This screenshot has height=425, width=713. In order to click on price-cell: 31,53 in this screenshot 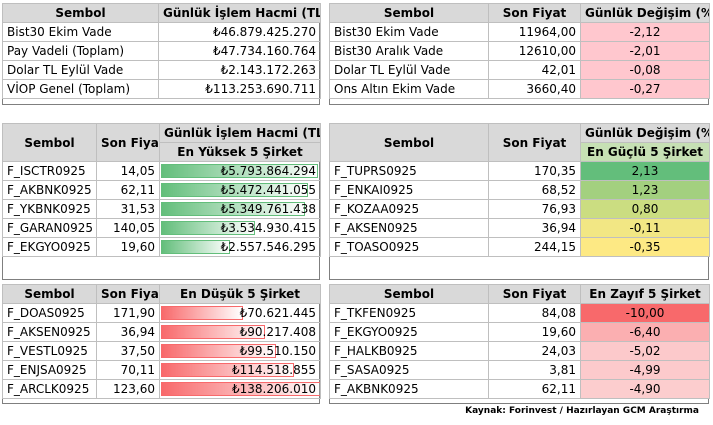, I will do `click(128, 209)`.